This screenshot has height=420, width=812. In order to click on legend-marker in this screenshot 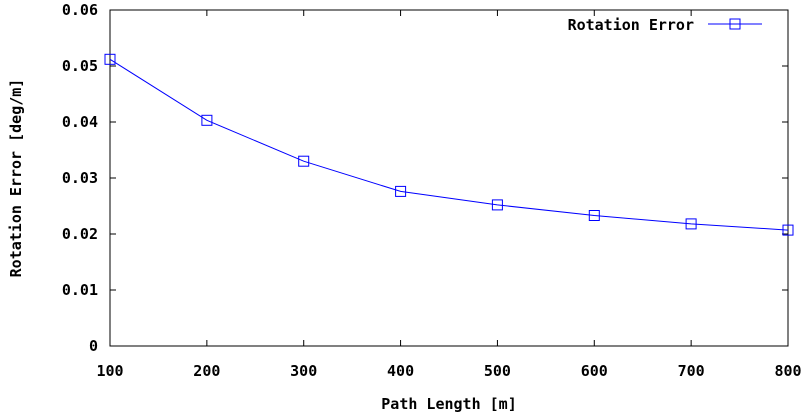, I will do `click(735, 24)`.